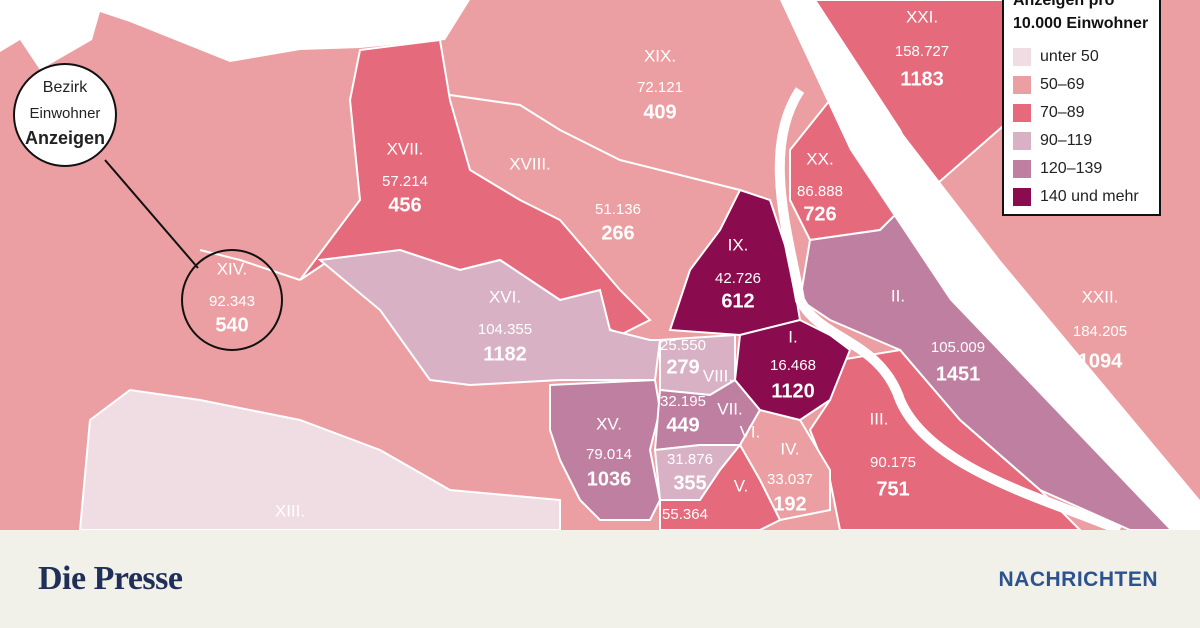  I want to click on district-name: XXI., so click(922, 16).